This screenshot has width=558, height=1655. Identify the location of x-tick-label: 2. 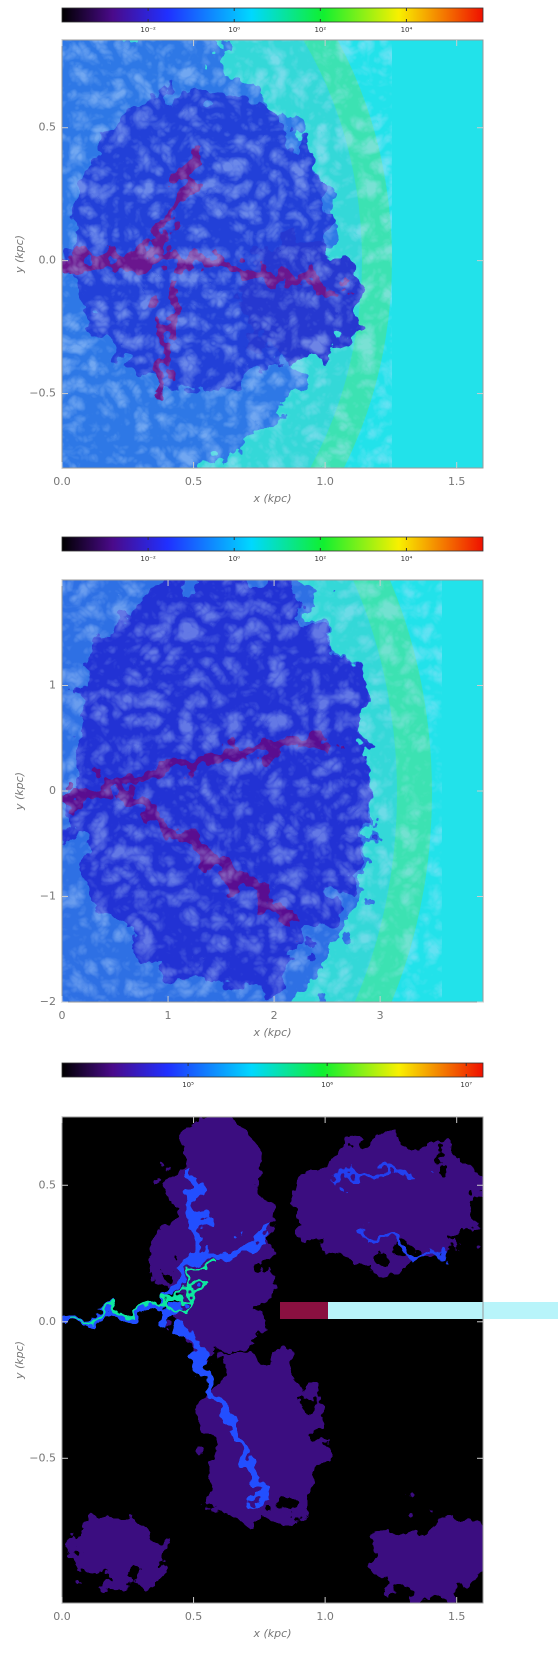
(274, 1015).